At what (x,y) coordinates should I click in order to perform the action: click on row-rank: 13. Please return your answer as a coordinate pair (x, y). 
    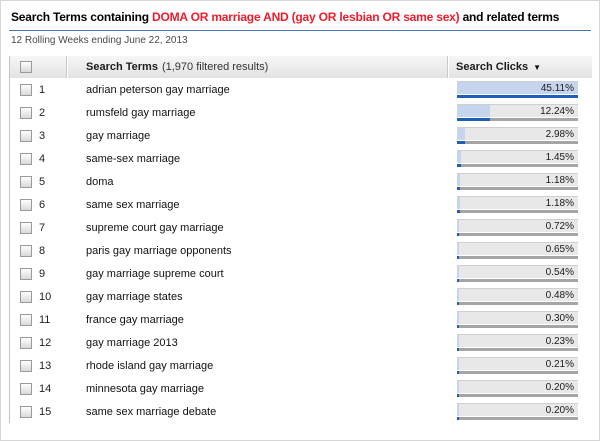
    Looking at the image, I should click on (45, 365).